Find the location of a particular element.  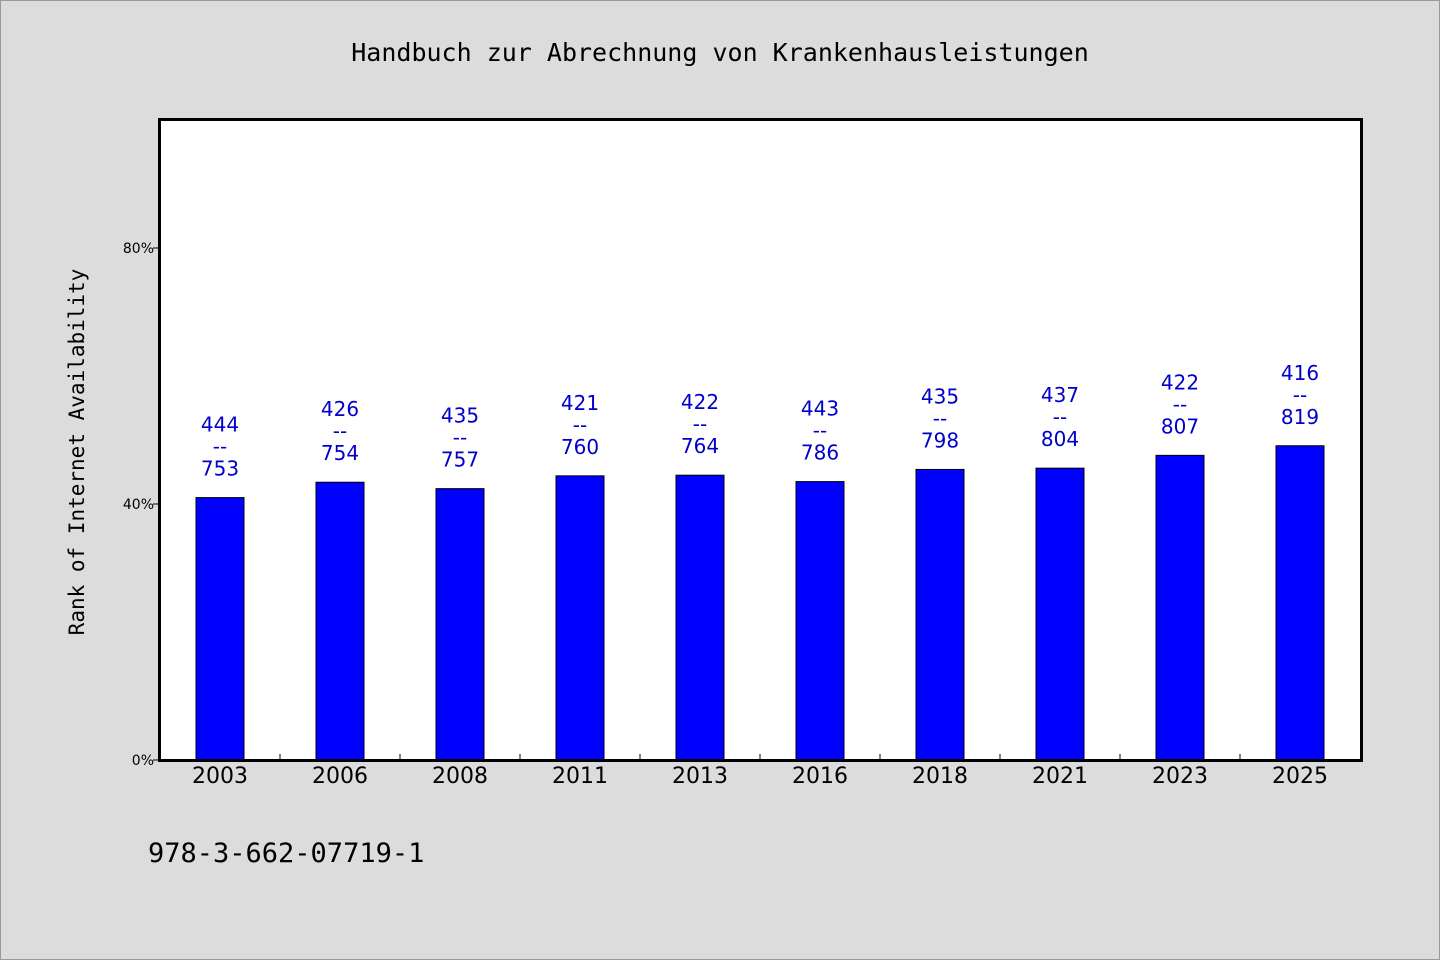

bar-2006 is located at coordinates (340, 621).